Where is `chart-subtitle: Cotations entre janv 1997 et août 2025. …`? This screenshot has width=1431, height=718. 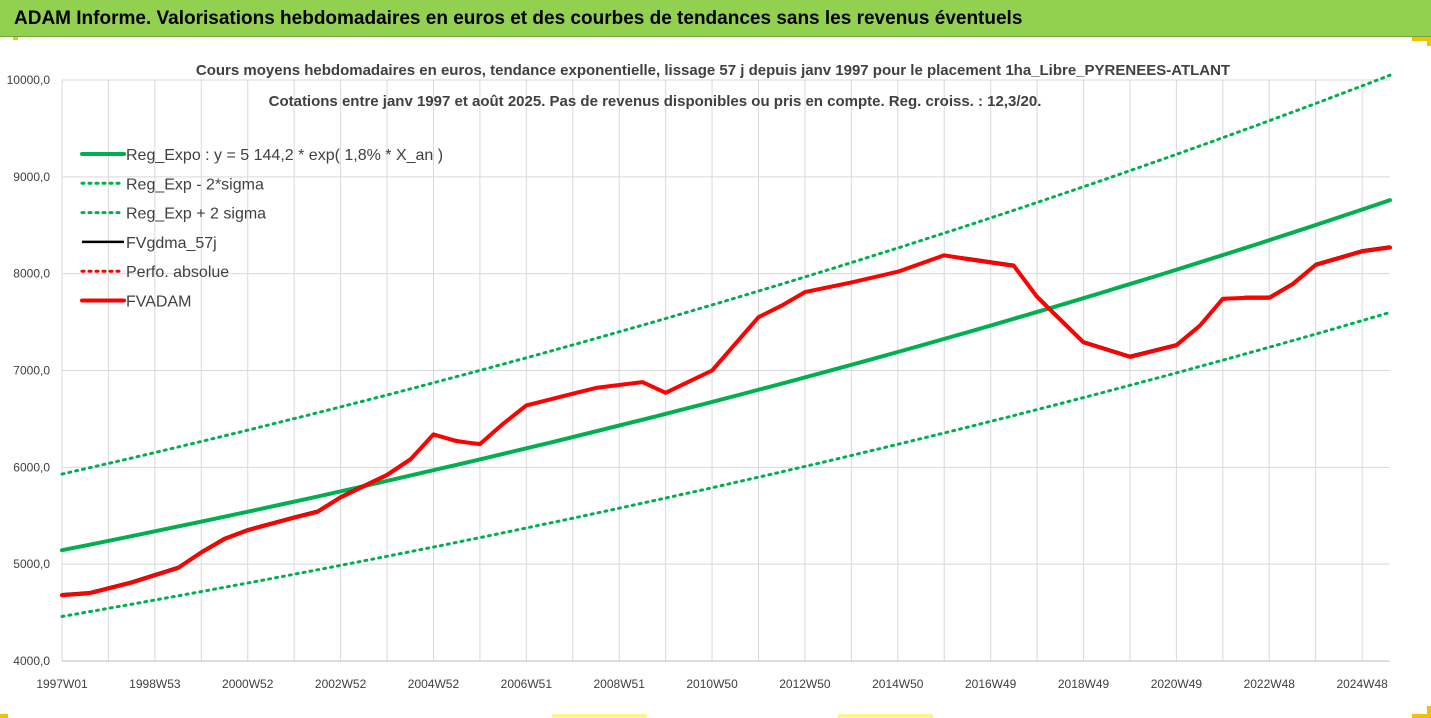
chart-subtitle: Cotations entre janv 1997 et août 2025. … is located at coordinates (655, 101).